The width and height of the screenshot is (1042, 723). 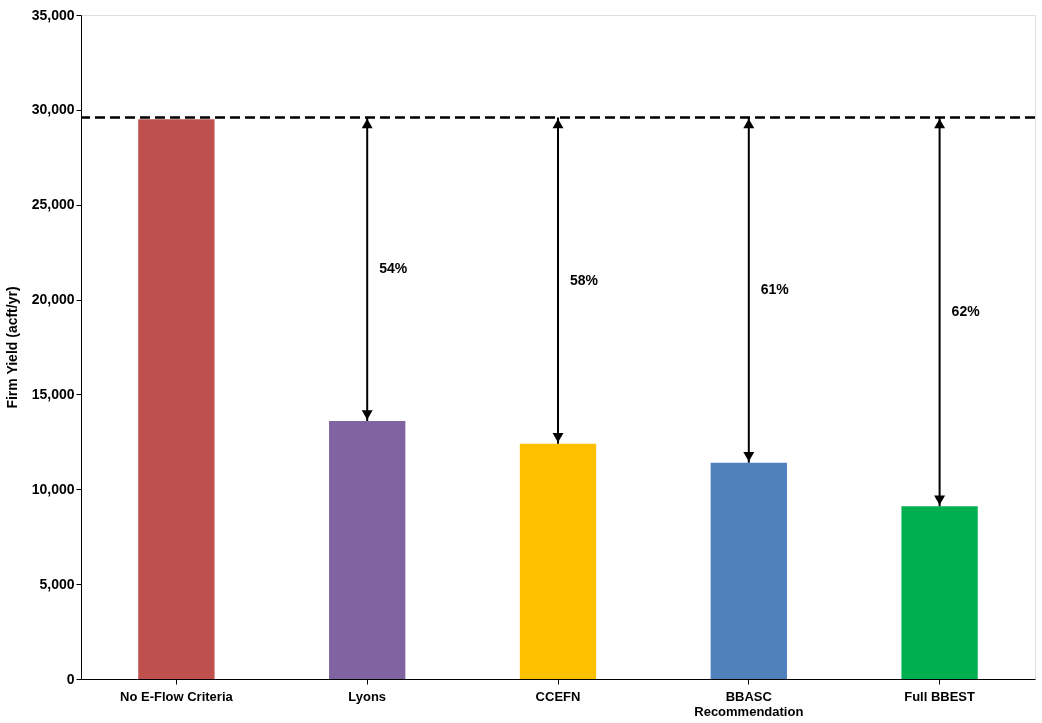 What do you see at coordinates (558, 696) in the screenshot?
I see `x-tick-label: CCEFN` at bounding box center [558, 696].